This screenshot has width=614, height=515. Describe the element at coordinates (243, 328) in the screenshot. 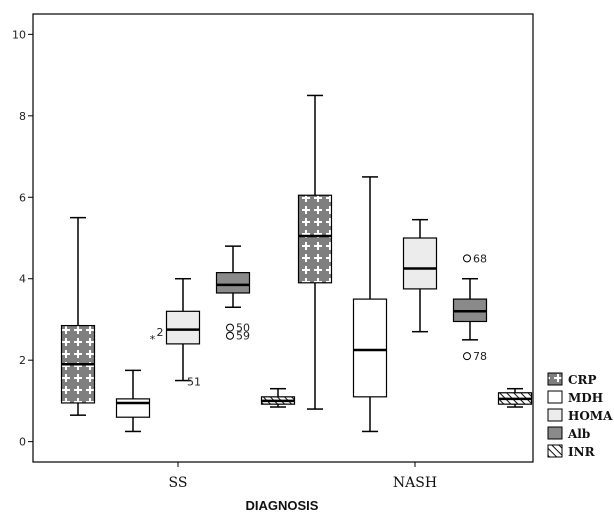

I see `outlier-label: 50` at that location.